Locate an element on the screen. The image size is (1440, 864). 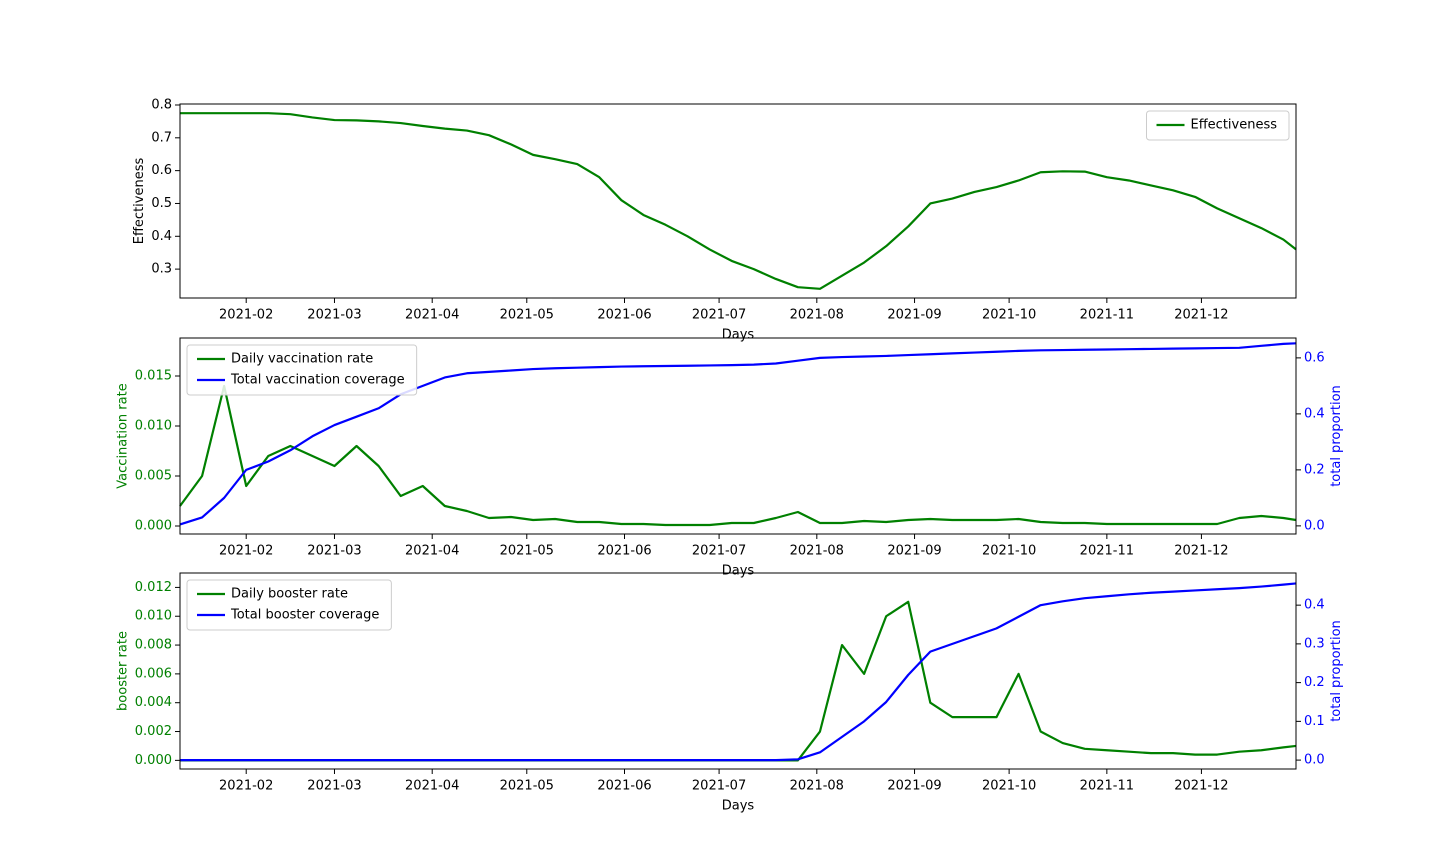
y-tick-label: 0.7 is located at coordinates (161, 137).